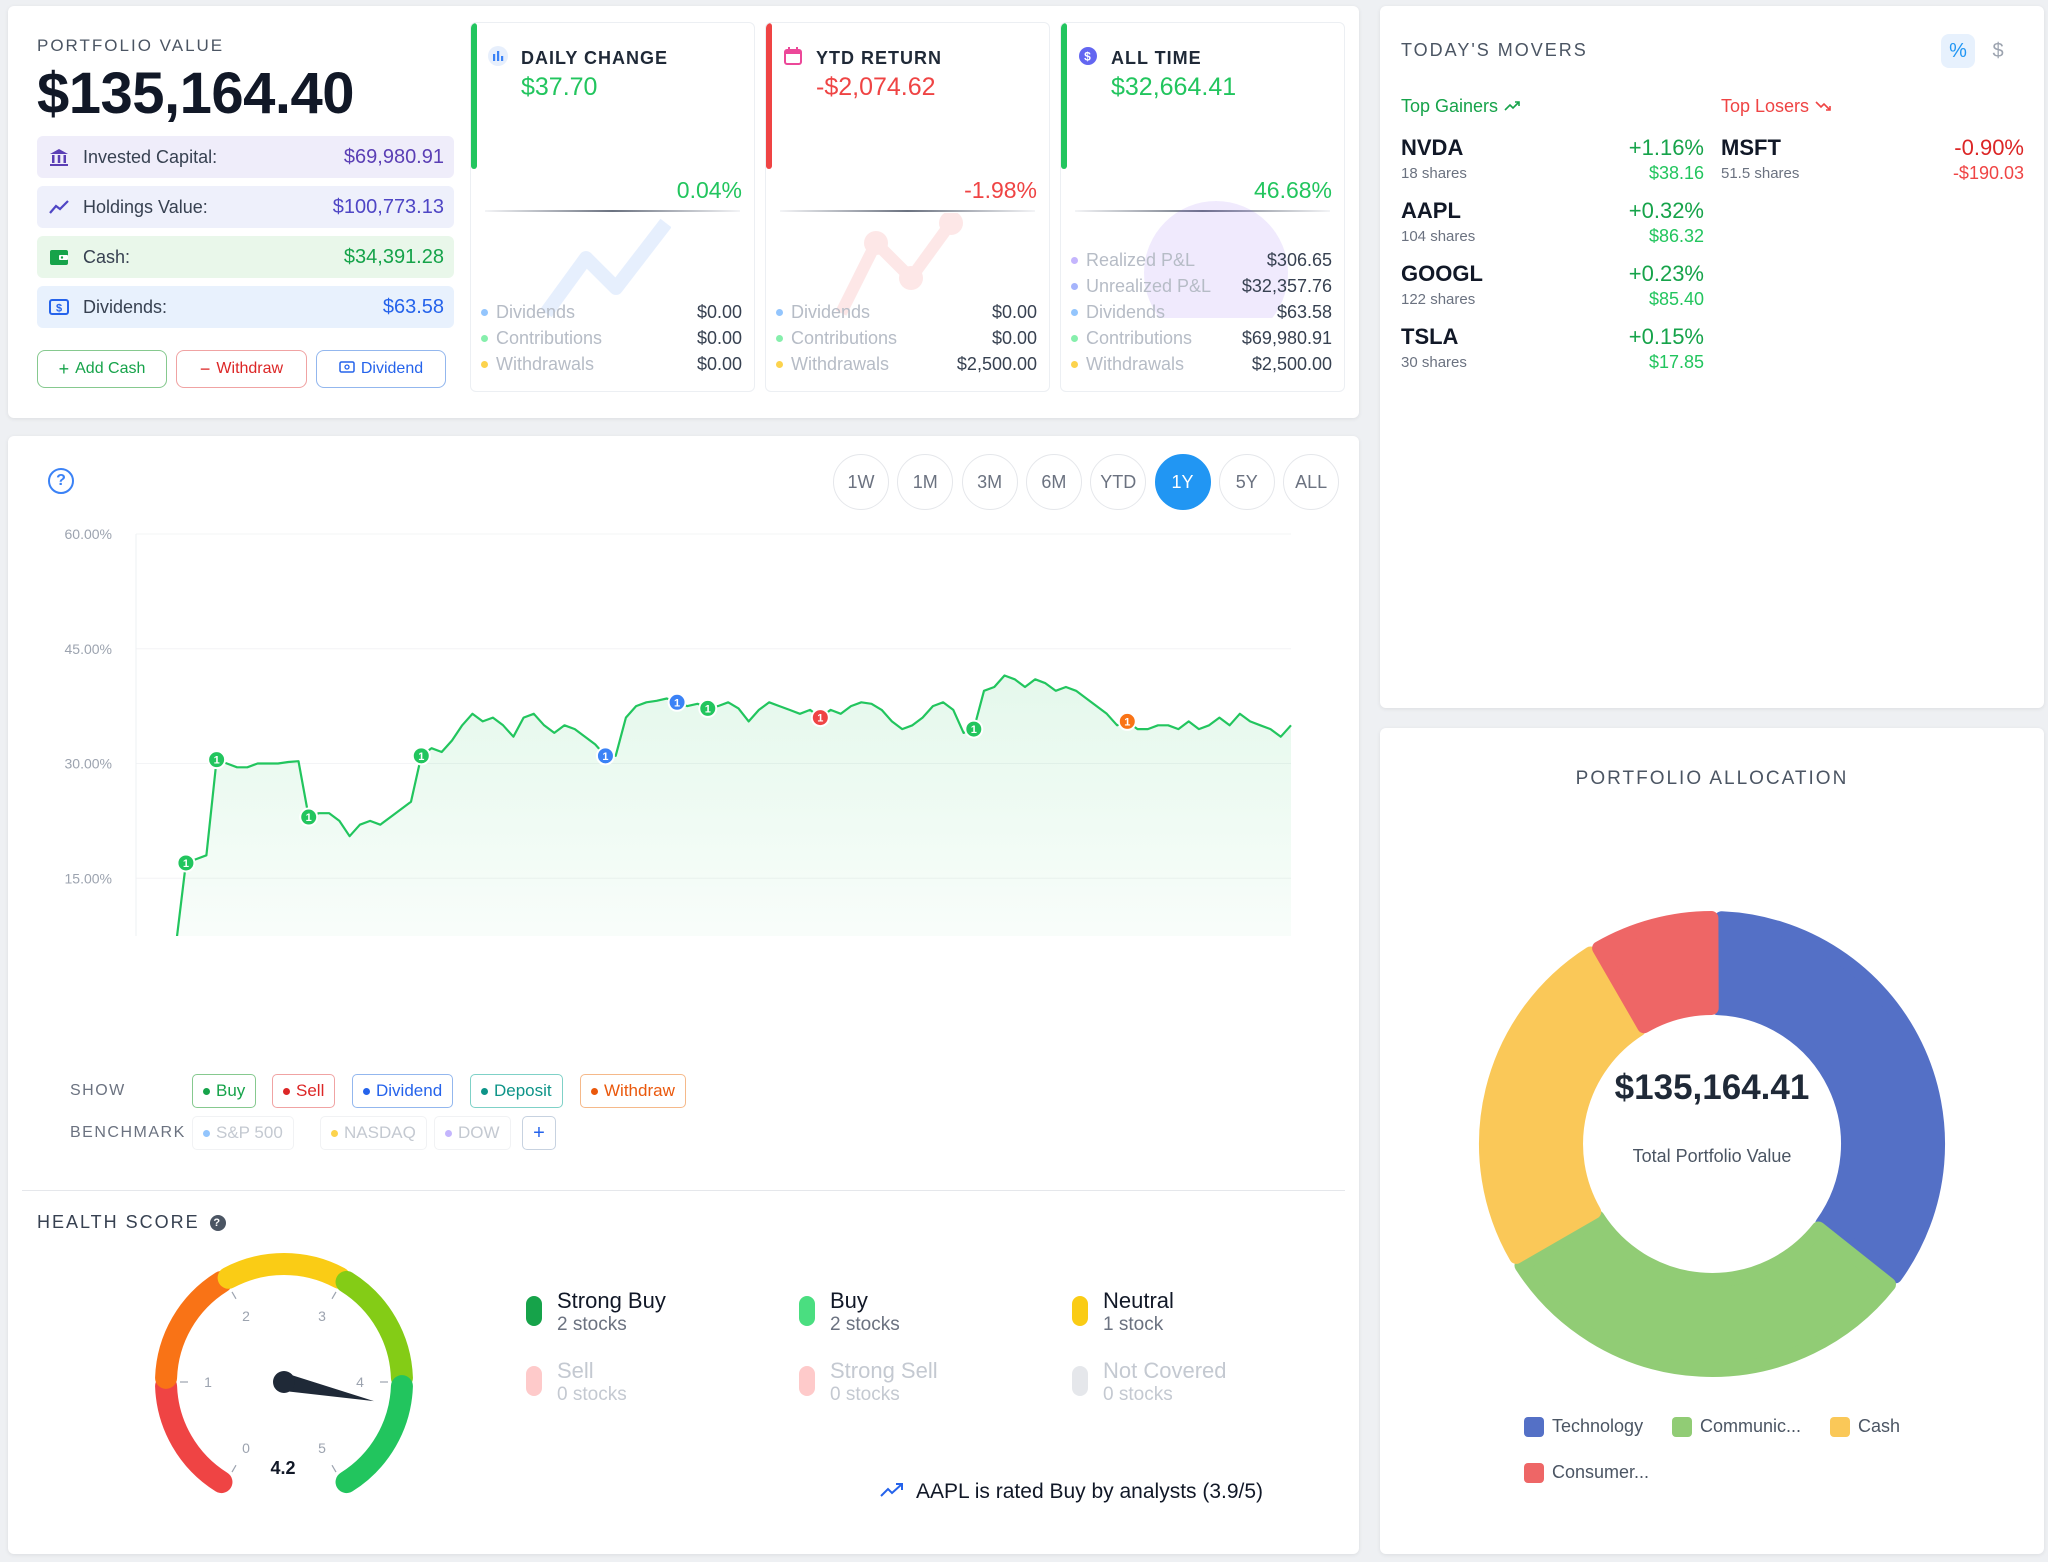  What do you see at coordinates (1998, 50) in the screenshot?
I see `dollar-toggle: $` at bounding box center [1998, 50].